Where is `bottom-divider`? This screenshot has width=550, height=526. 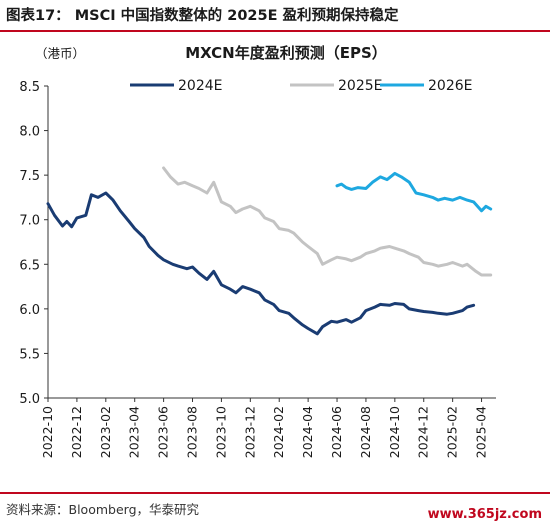
bottom-divider is located at coordinates (275, 493).